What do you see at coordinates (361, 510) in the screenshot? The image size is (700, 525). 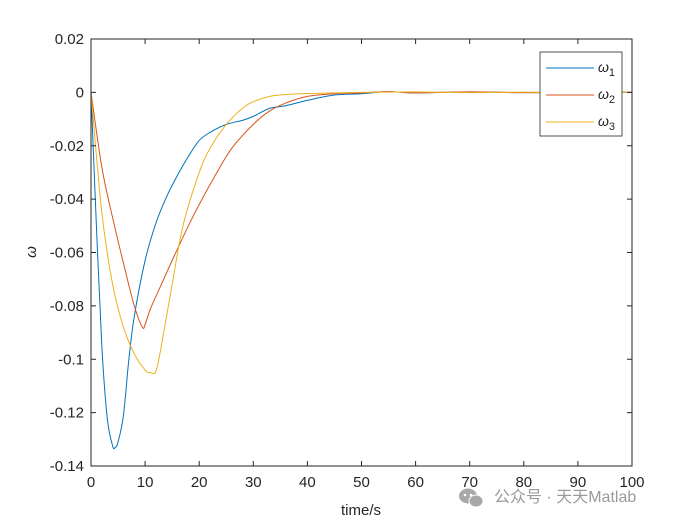 I see `x-axis-label: time/s` at bounding box center [361, 510].